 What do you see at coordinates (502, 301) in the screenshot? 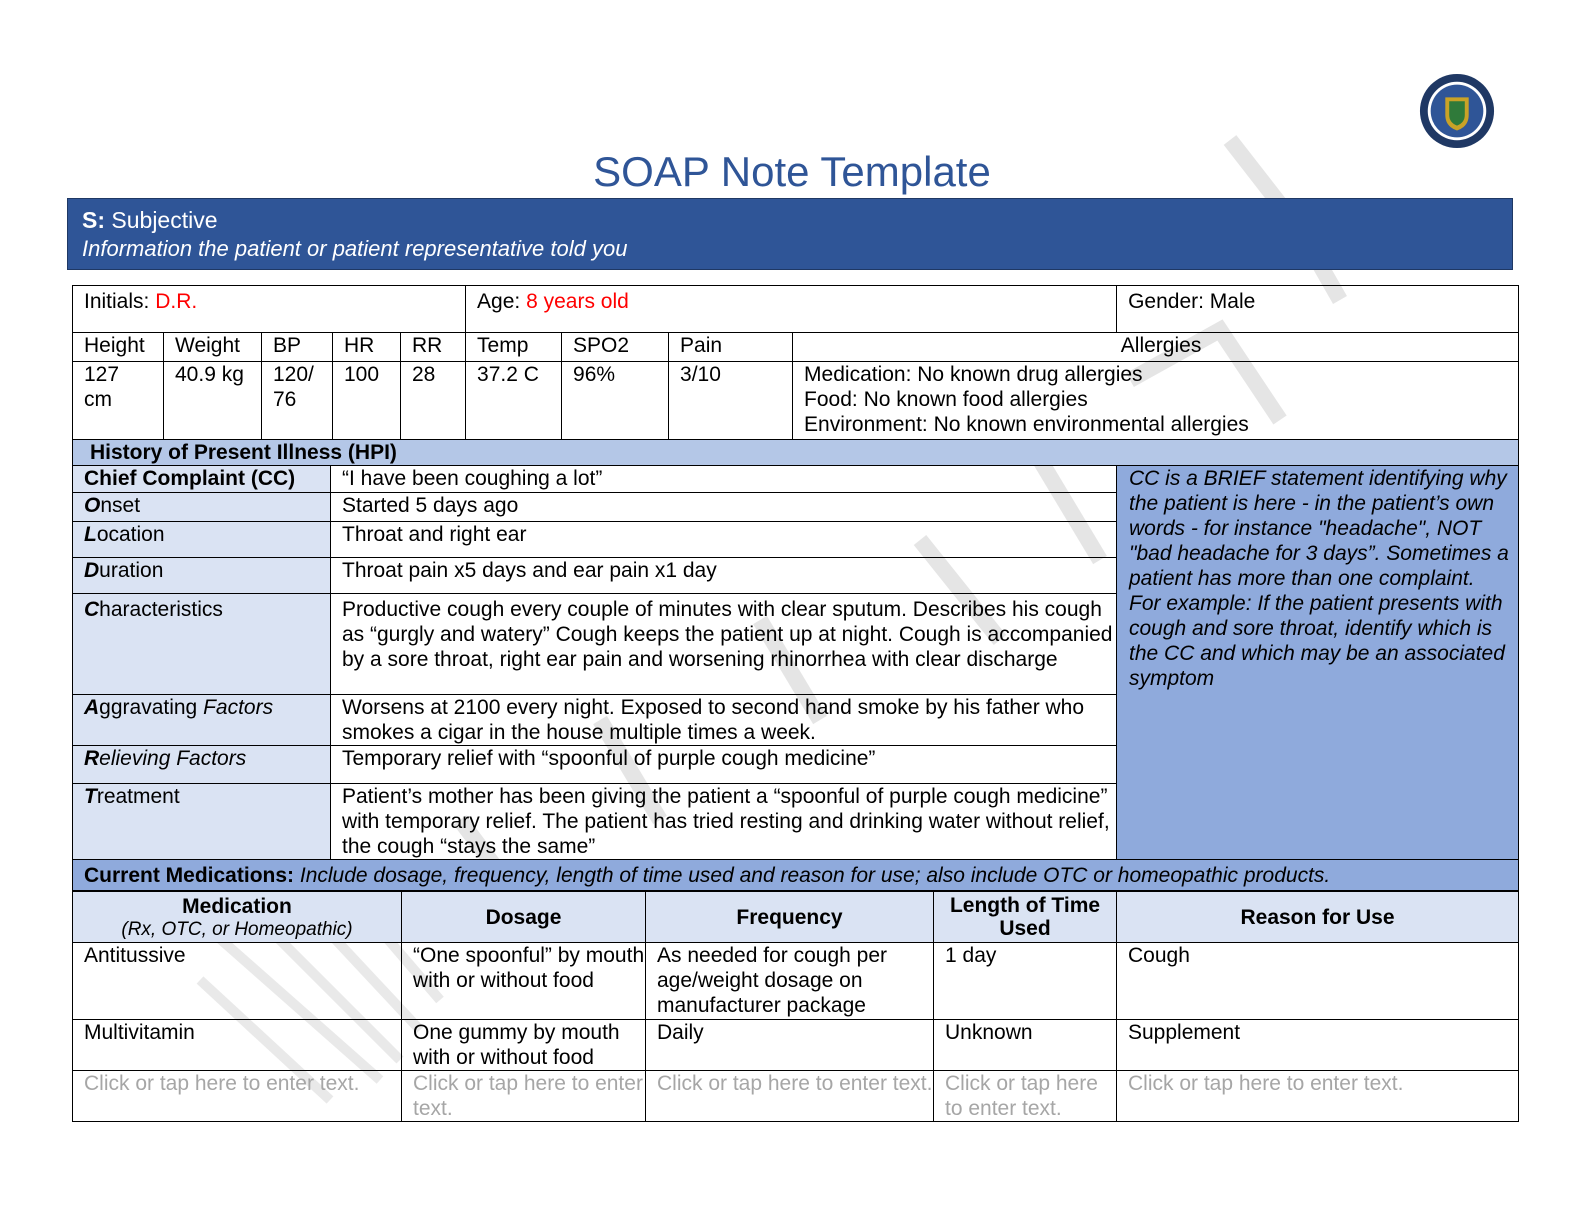
I see `age-label: Age:` at bounding box center [502, 301].